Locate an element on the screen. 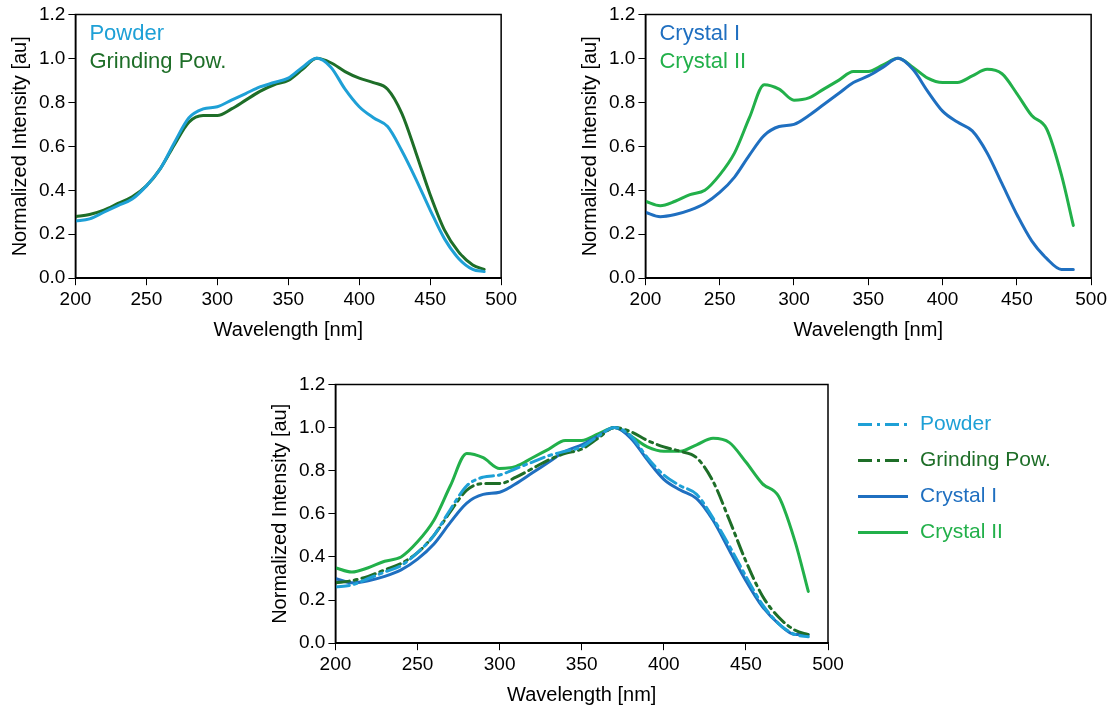  series-label: Grinding Pow. is located at coordinates (158, 61).